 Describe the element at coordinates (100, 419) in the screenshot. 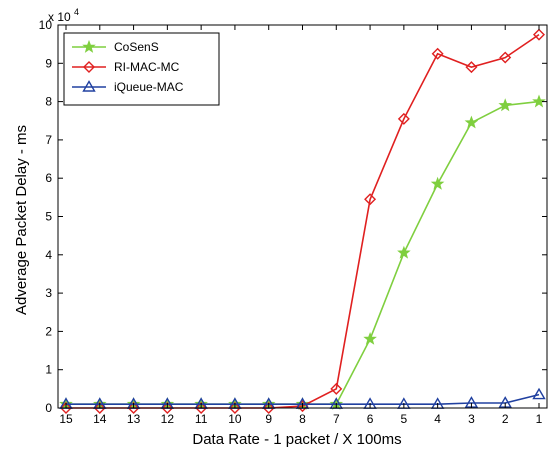

I see `x-tick-label: 14` at that location.